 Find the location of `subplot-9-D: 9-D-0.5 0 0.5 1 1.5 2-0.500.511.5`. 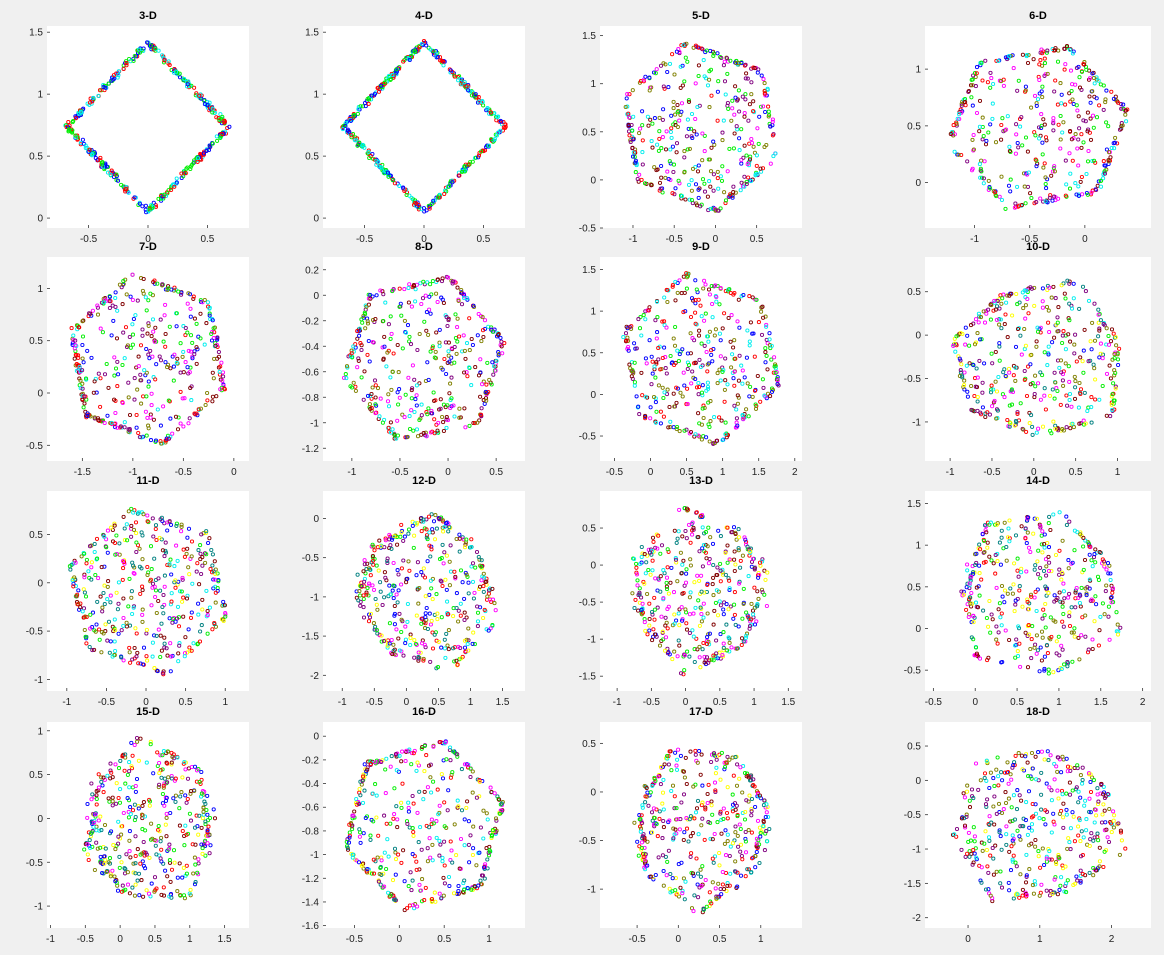

subplot-9-D: 9-D-0.5 0 0.5 1 1.5 2-0.500.511.5 is located at coordinates (690, 359).